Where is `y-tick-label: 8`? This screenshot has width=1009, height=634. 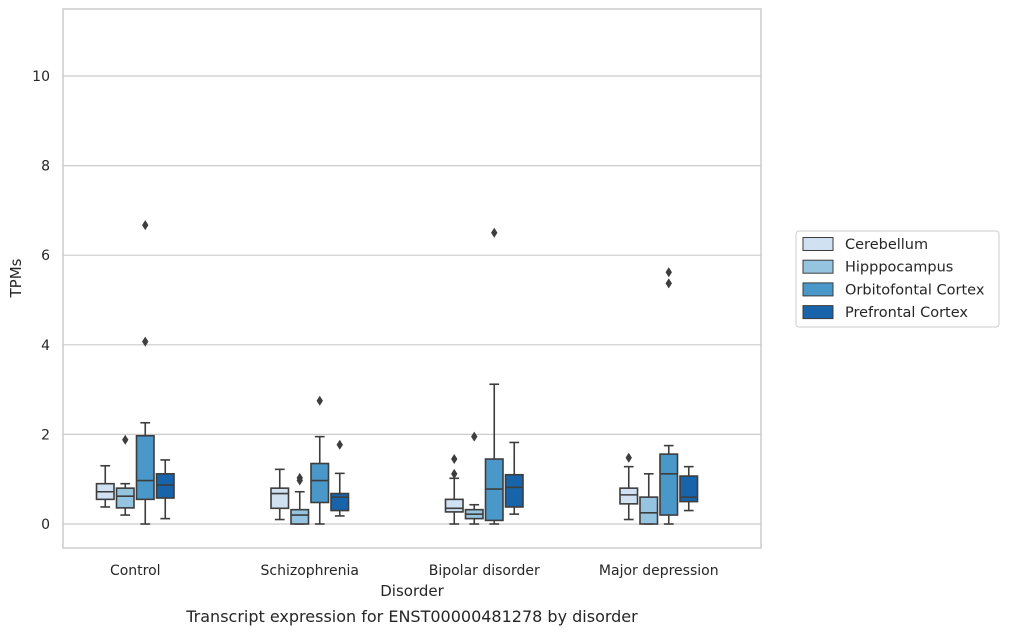
y-tick-label: 8 is located at coordinates (45, 167).